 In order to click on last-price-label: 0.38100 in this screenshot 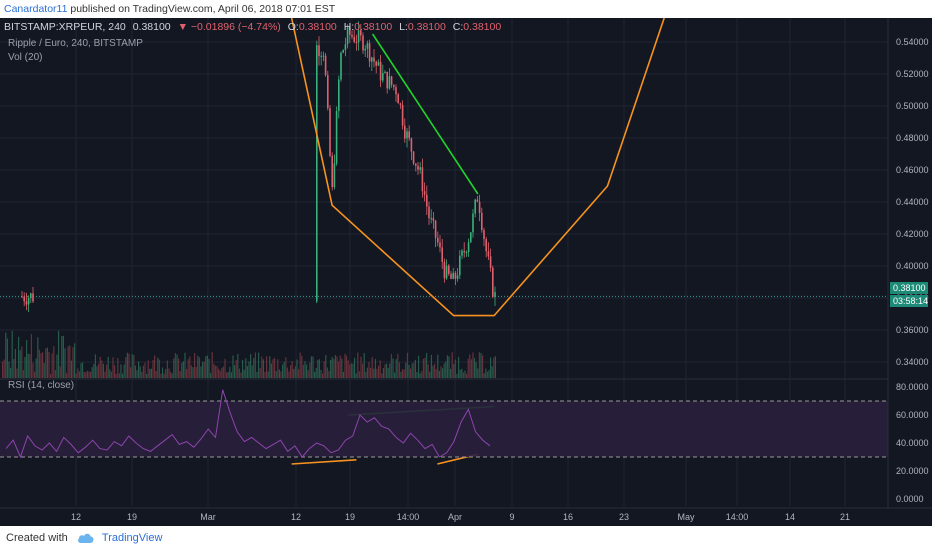, I will do `click(909, 288)`.